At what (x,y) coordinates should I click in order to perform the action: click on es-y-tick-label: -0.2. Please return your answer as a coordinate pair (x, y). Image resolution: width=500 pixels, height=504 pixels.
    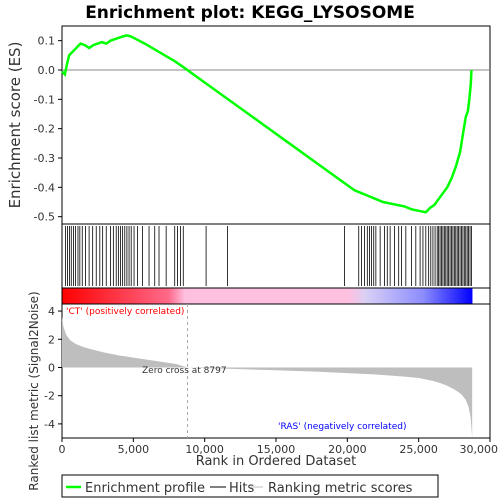
    Looking at the image, I should click on (44, 129).